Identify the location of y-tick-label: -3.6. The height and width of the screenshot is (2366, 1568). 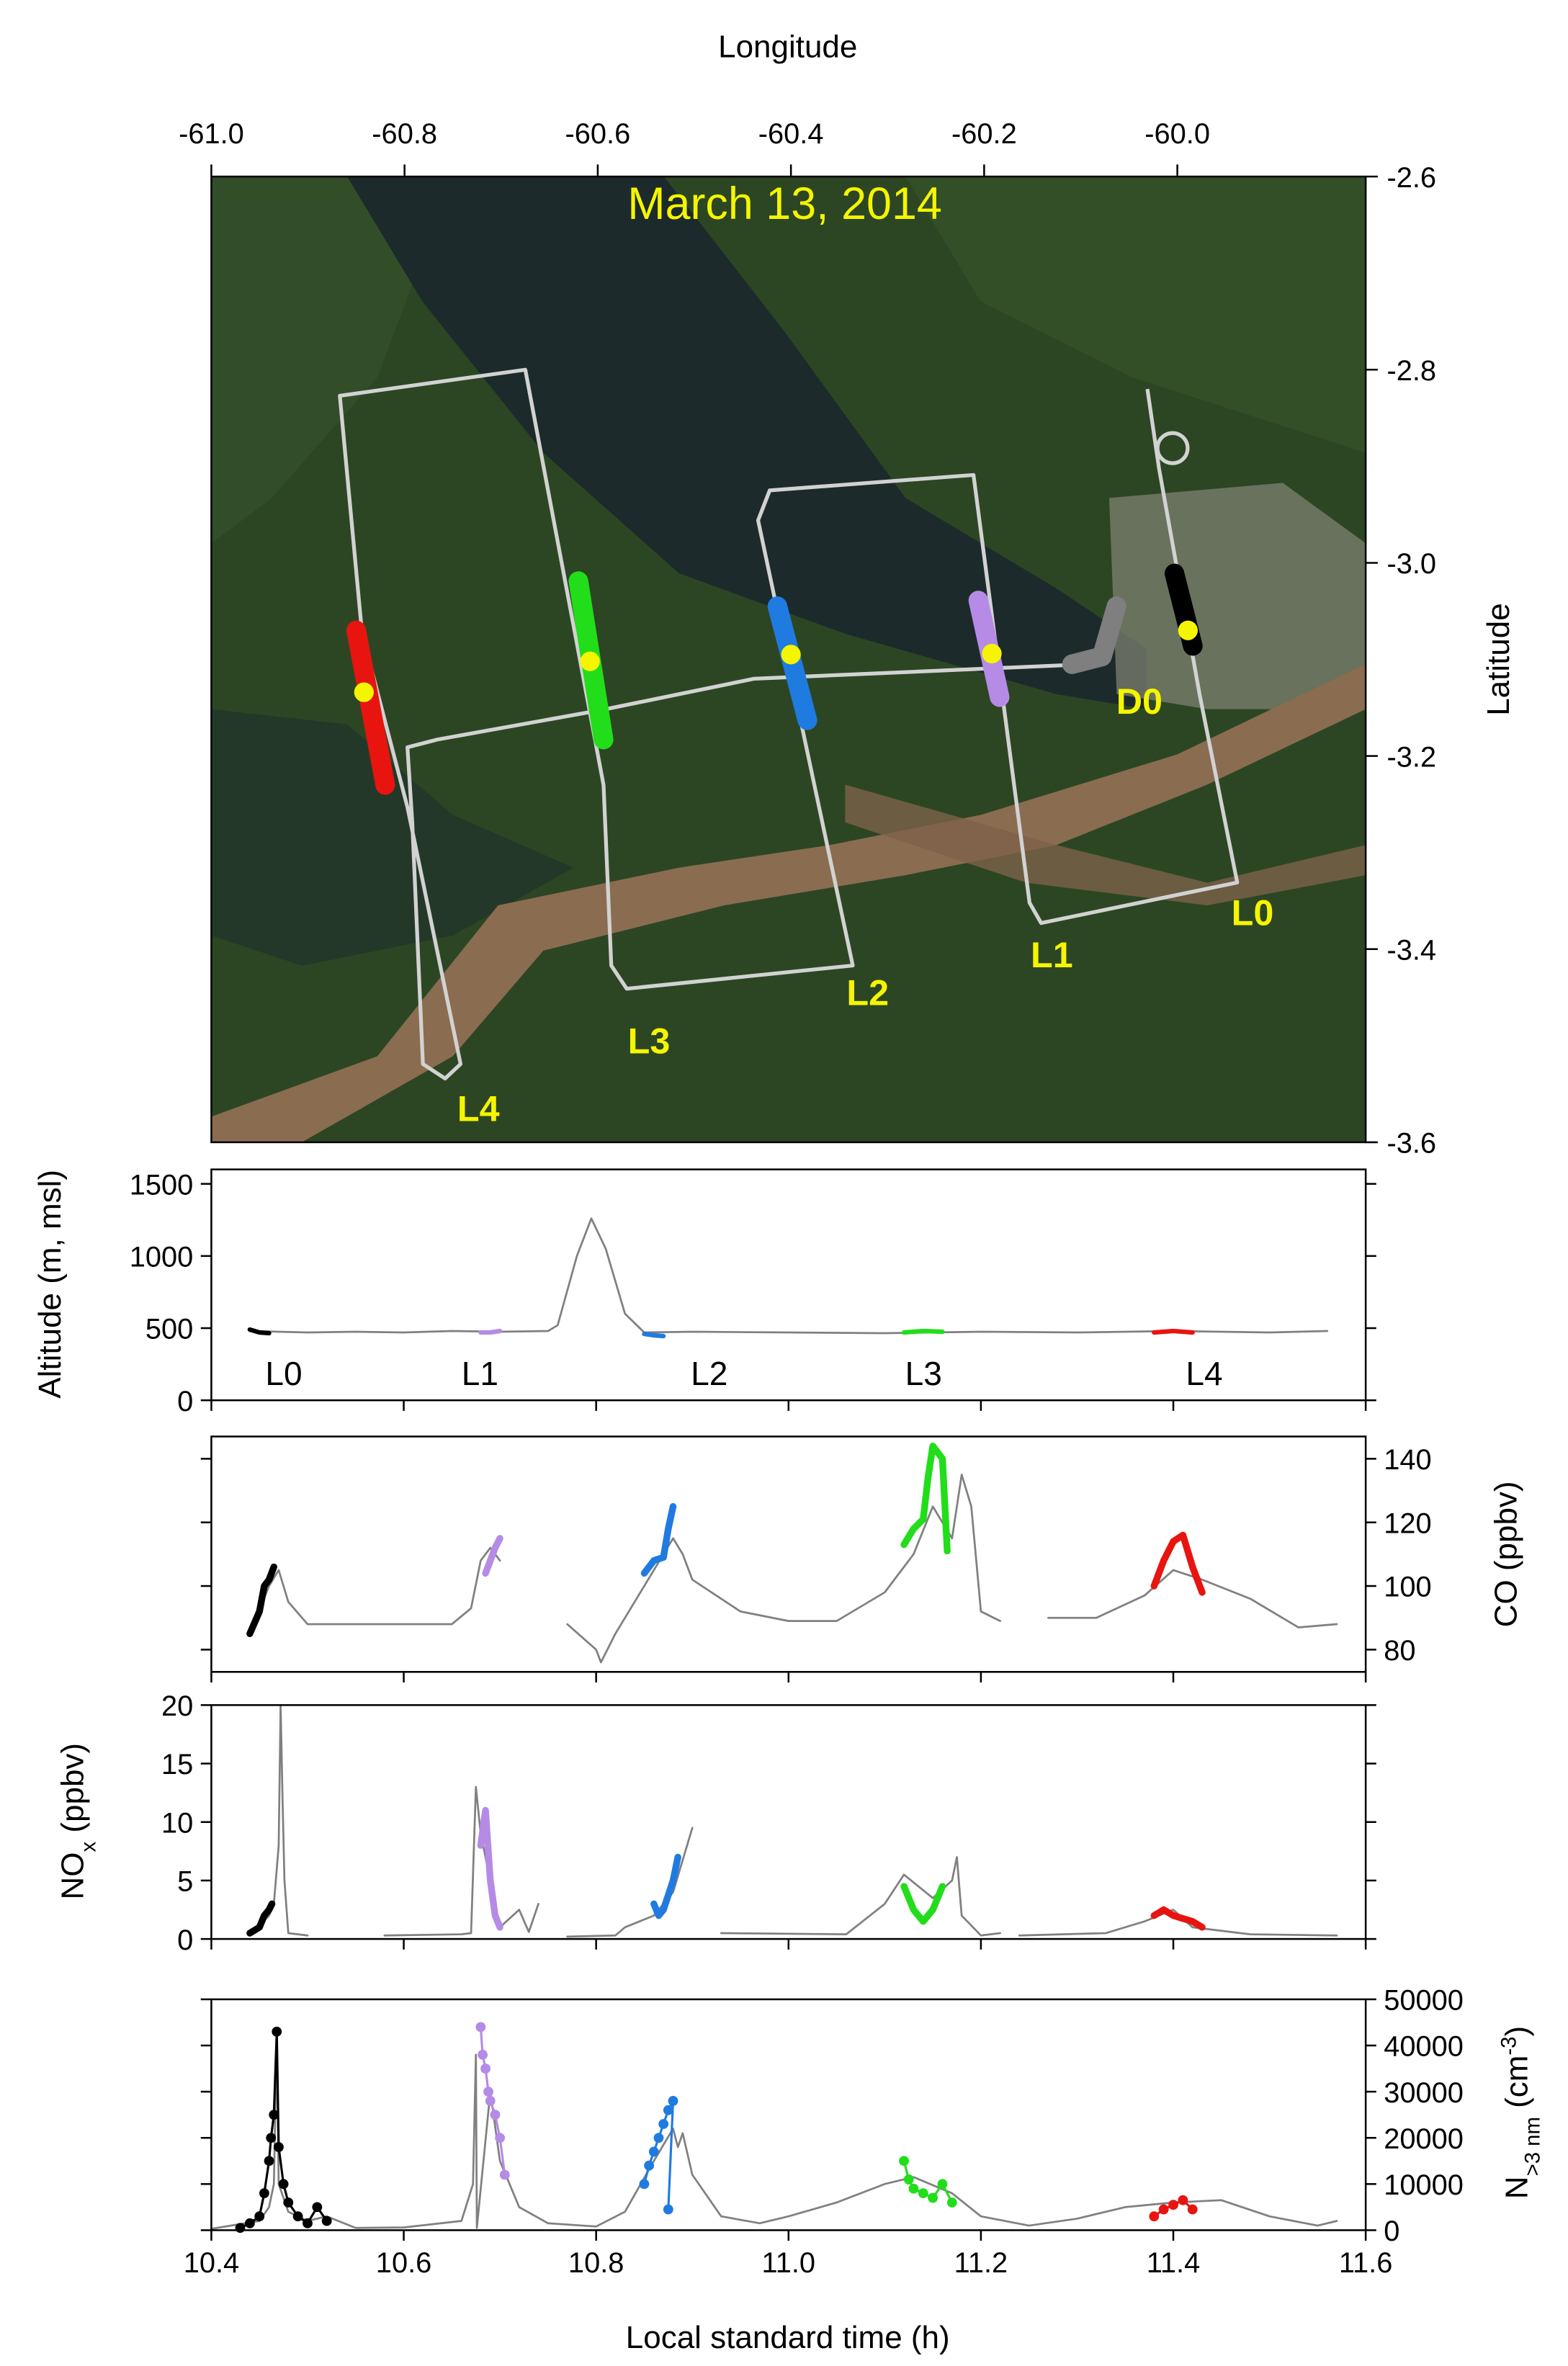
(1411, 1144).